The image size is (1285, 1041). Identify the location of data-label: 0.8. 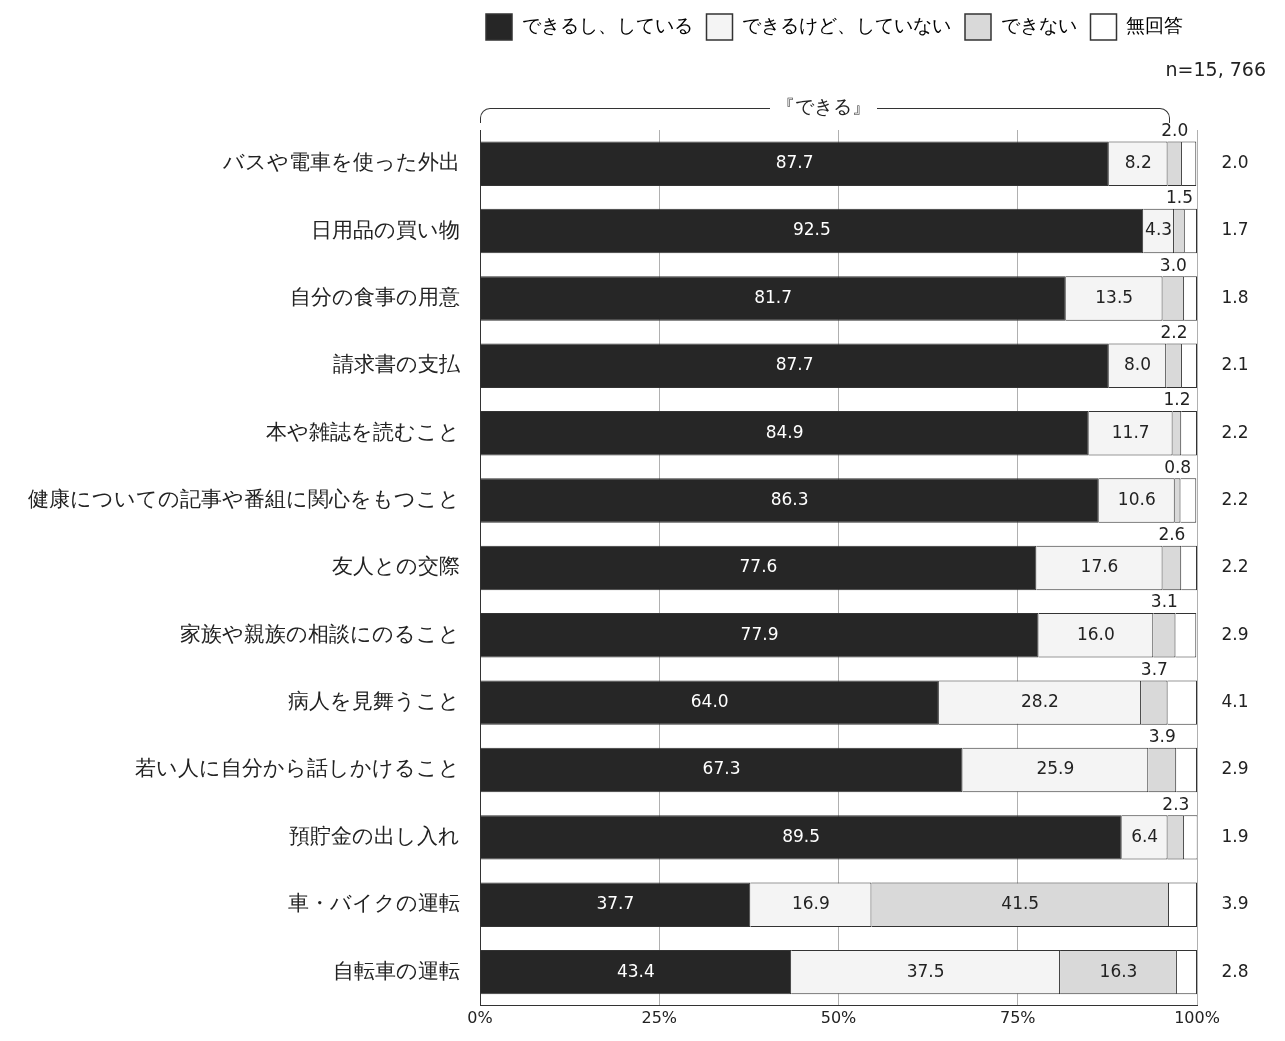
(1178, 466).